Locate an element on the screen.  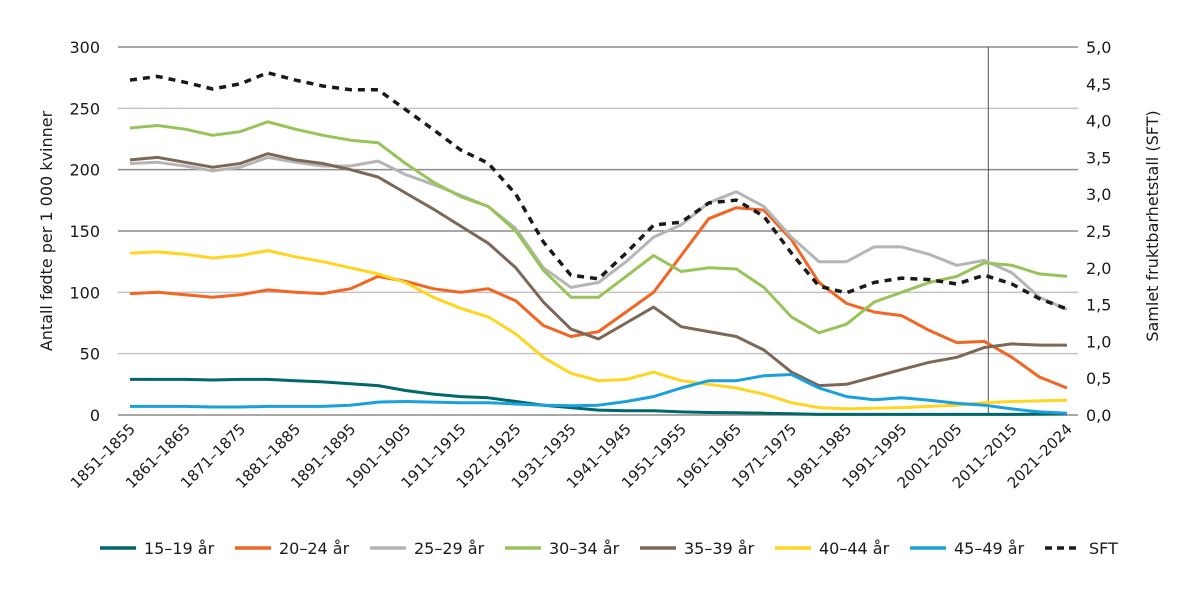
series-line-45-49-r is located at coordinates (599, 394).